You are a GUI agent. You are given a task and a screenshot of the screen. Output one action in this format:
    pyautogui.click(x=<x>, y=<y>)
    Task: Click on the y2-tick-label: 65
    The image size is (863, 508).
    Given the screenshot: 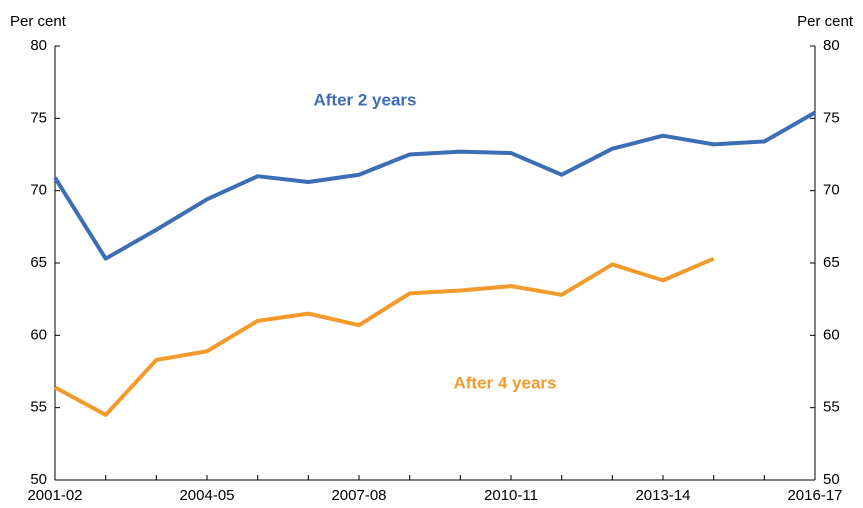 What is the action you would take?
    pyautogui.click(x=831, y=262)
    